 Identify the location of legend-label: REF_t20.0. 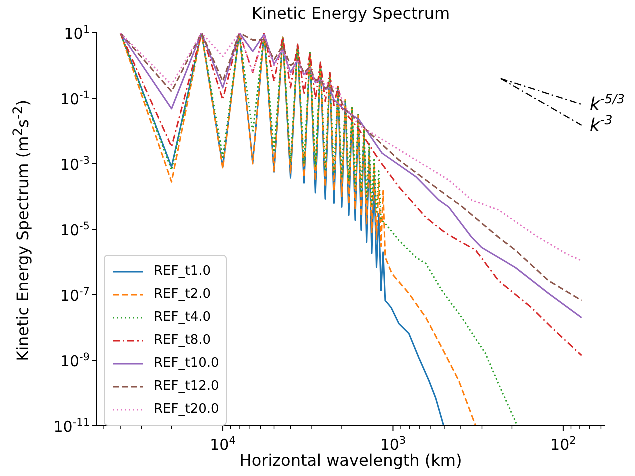
(187, 409).